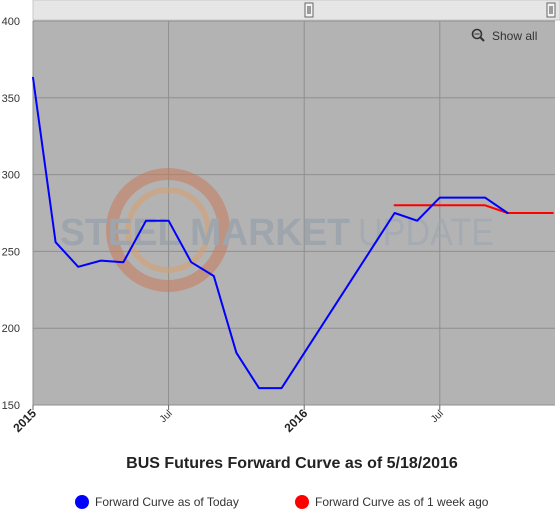 Image resolution: width=560 pixels, height=528 pixels. I want to click on watermark-logo-inner-ring, so click(168, 230).